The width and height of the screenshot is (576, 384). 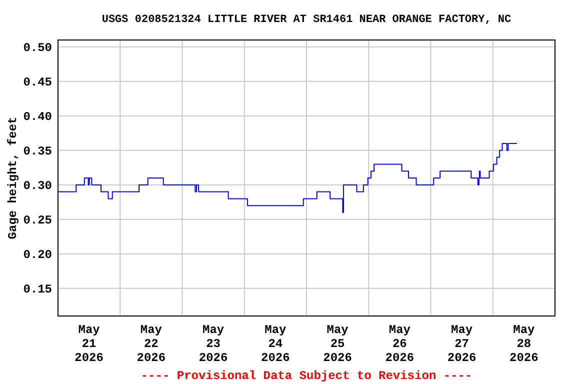 What do you see at coordinates (337, 344) in the screenshot?
I see `x-tick-label: May 25 2026` at bounding box center [337, 344].